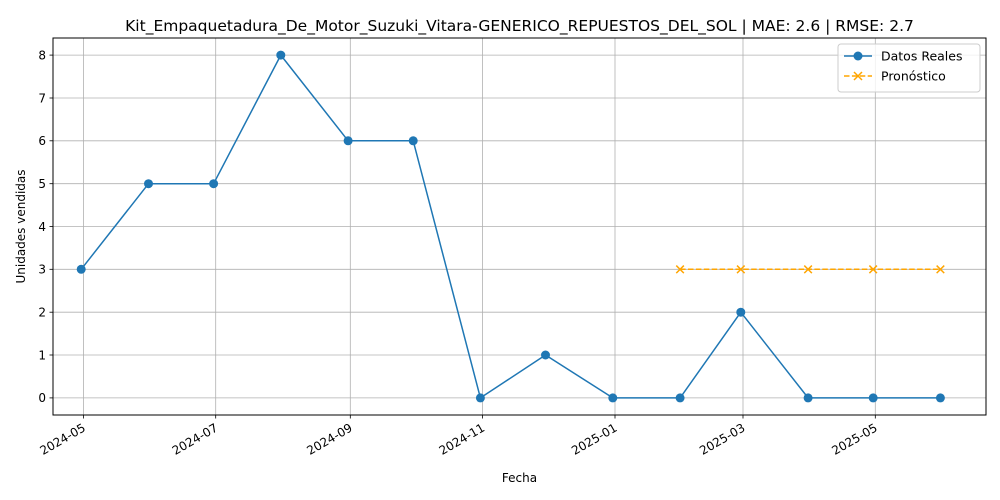 The image size is (1000, 500). Describe the element at coordinates (21, 226) in the screenshot. I see `y-axis-title: Unidades vendidas` at that location.